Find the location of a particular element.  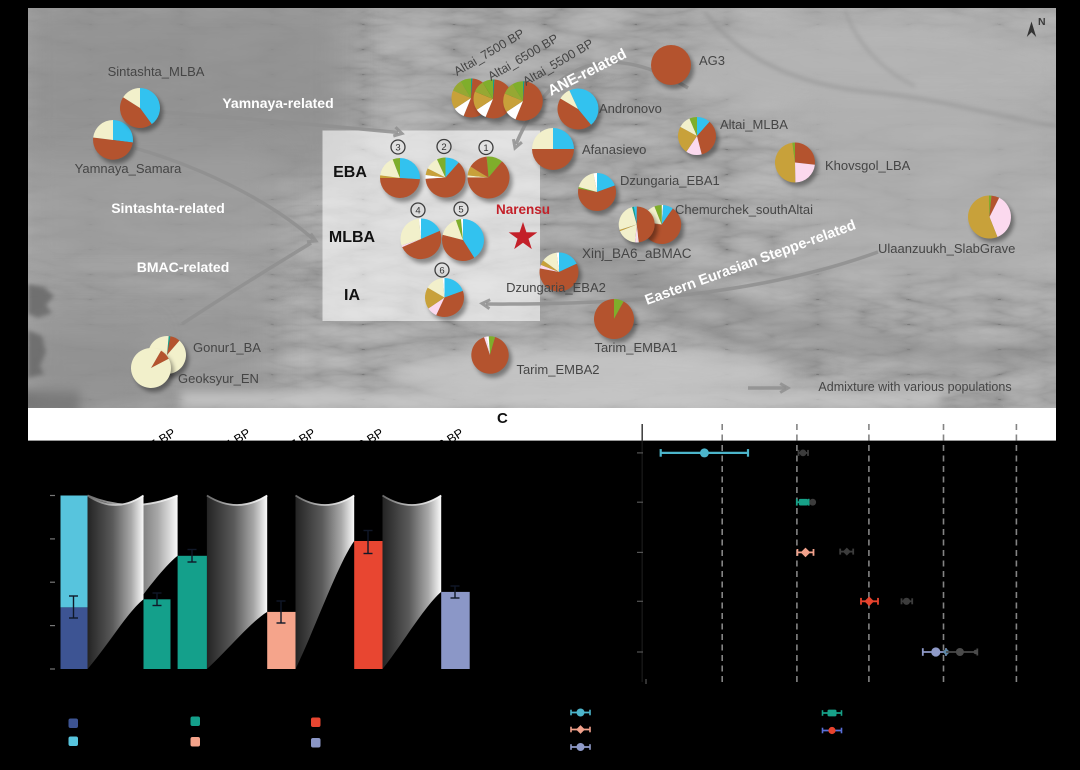

svg-text:Admixture with various populat: Admixture with various populations is located at coordinates (914, 387).